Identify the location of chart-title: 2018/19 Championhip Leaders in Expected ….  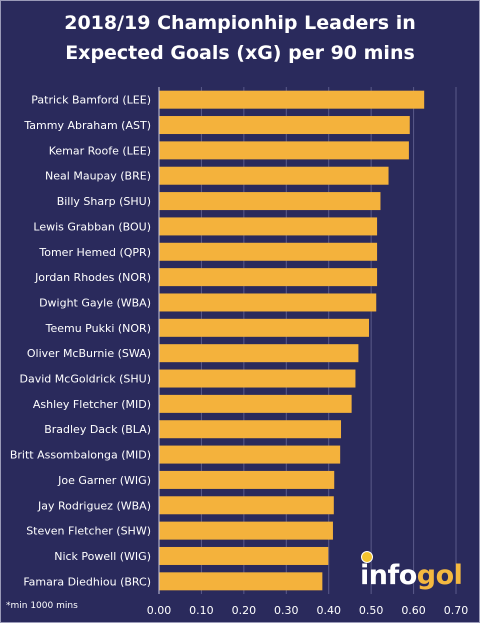
(240, 38).